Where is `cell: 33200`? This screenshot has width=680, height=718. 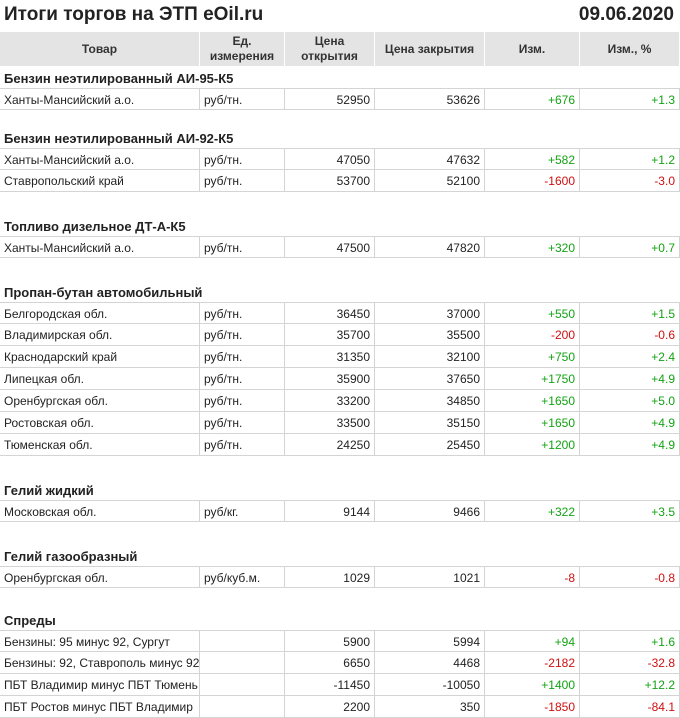
cell: 33200 is located at coordinates (330, 401).